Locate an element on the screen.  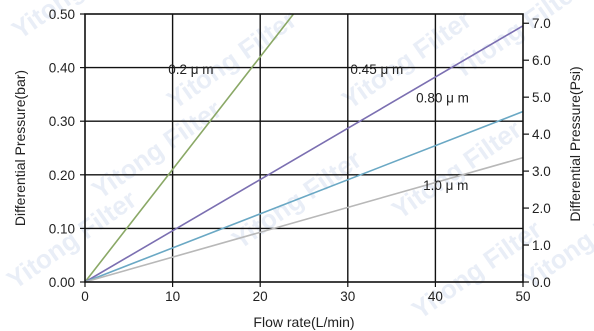
series-label: 1.0 μ m is located at coordinates (445, 185).